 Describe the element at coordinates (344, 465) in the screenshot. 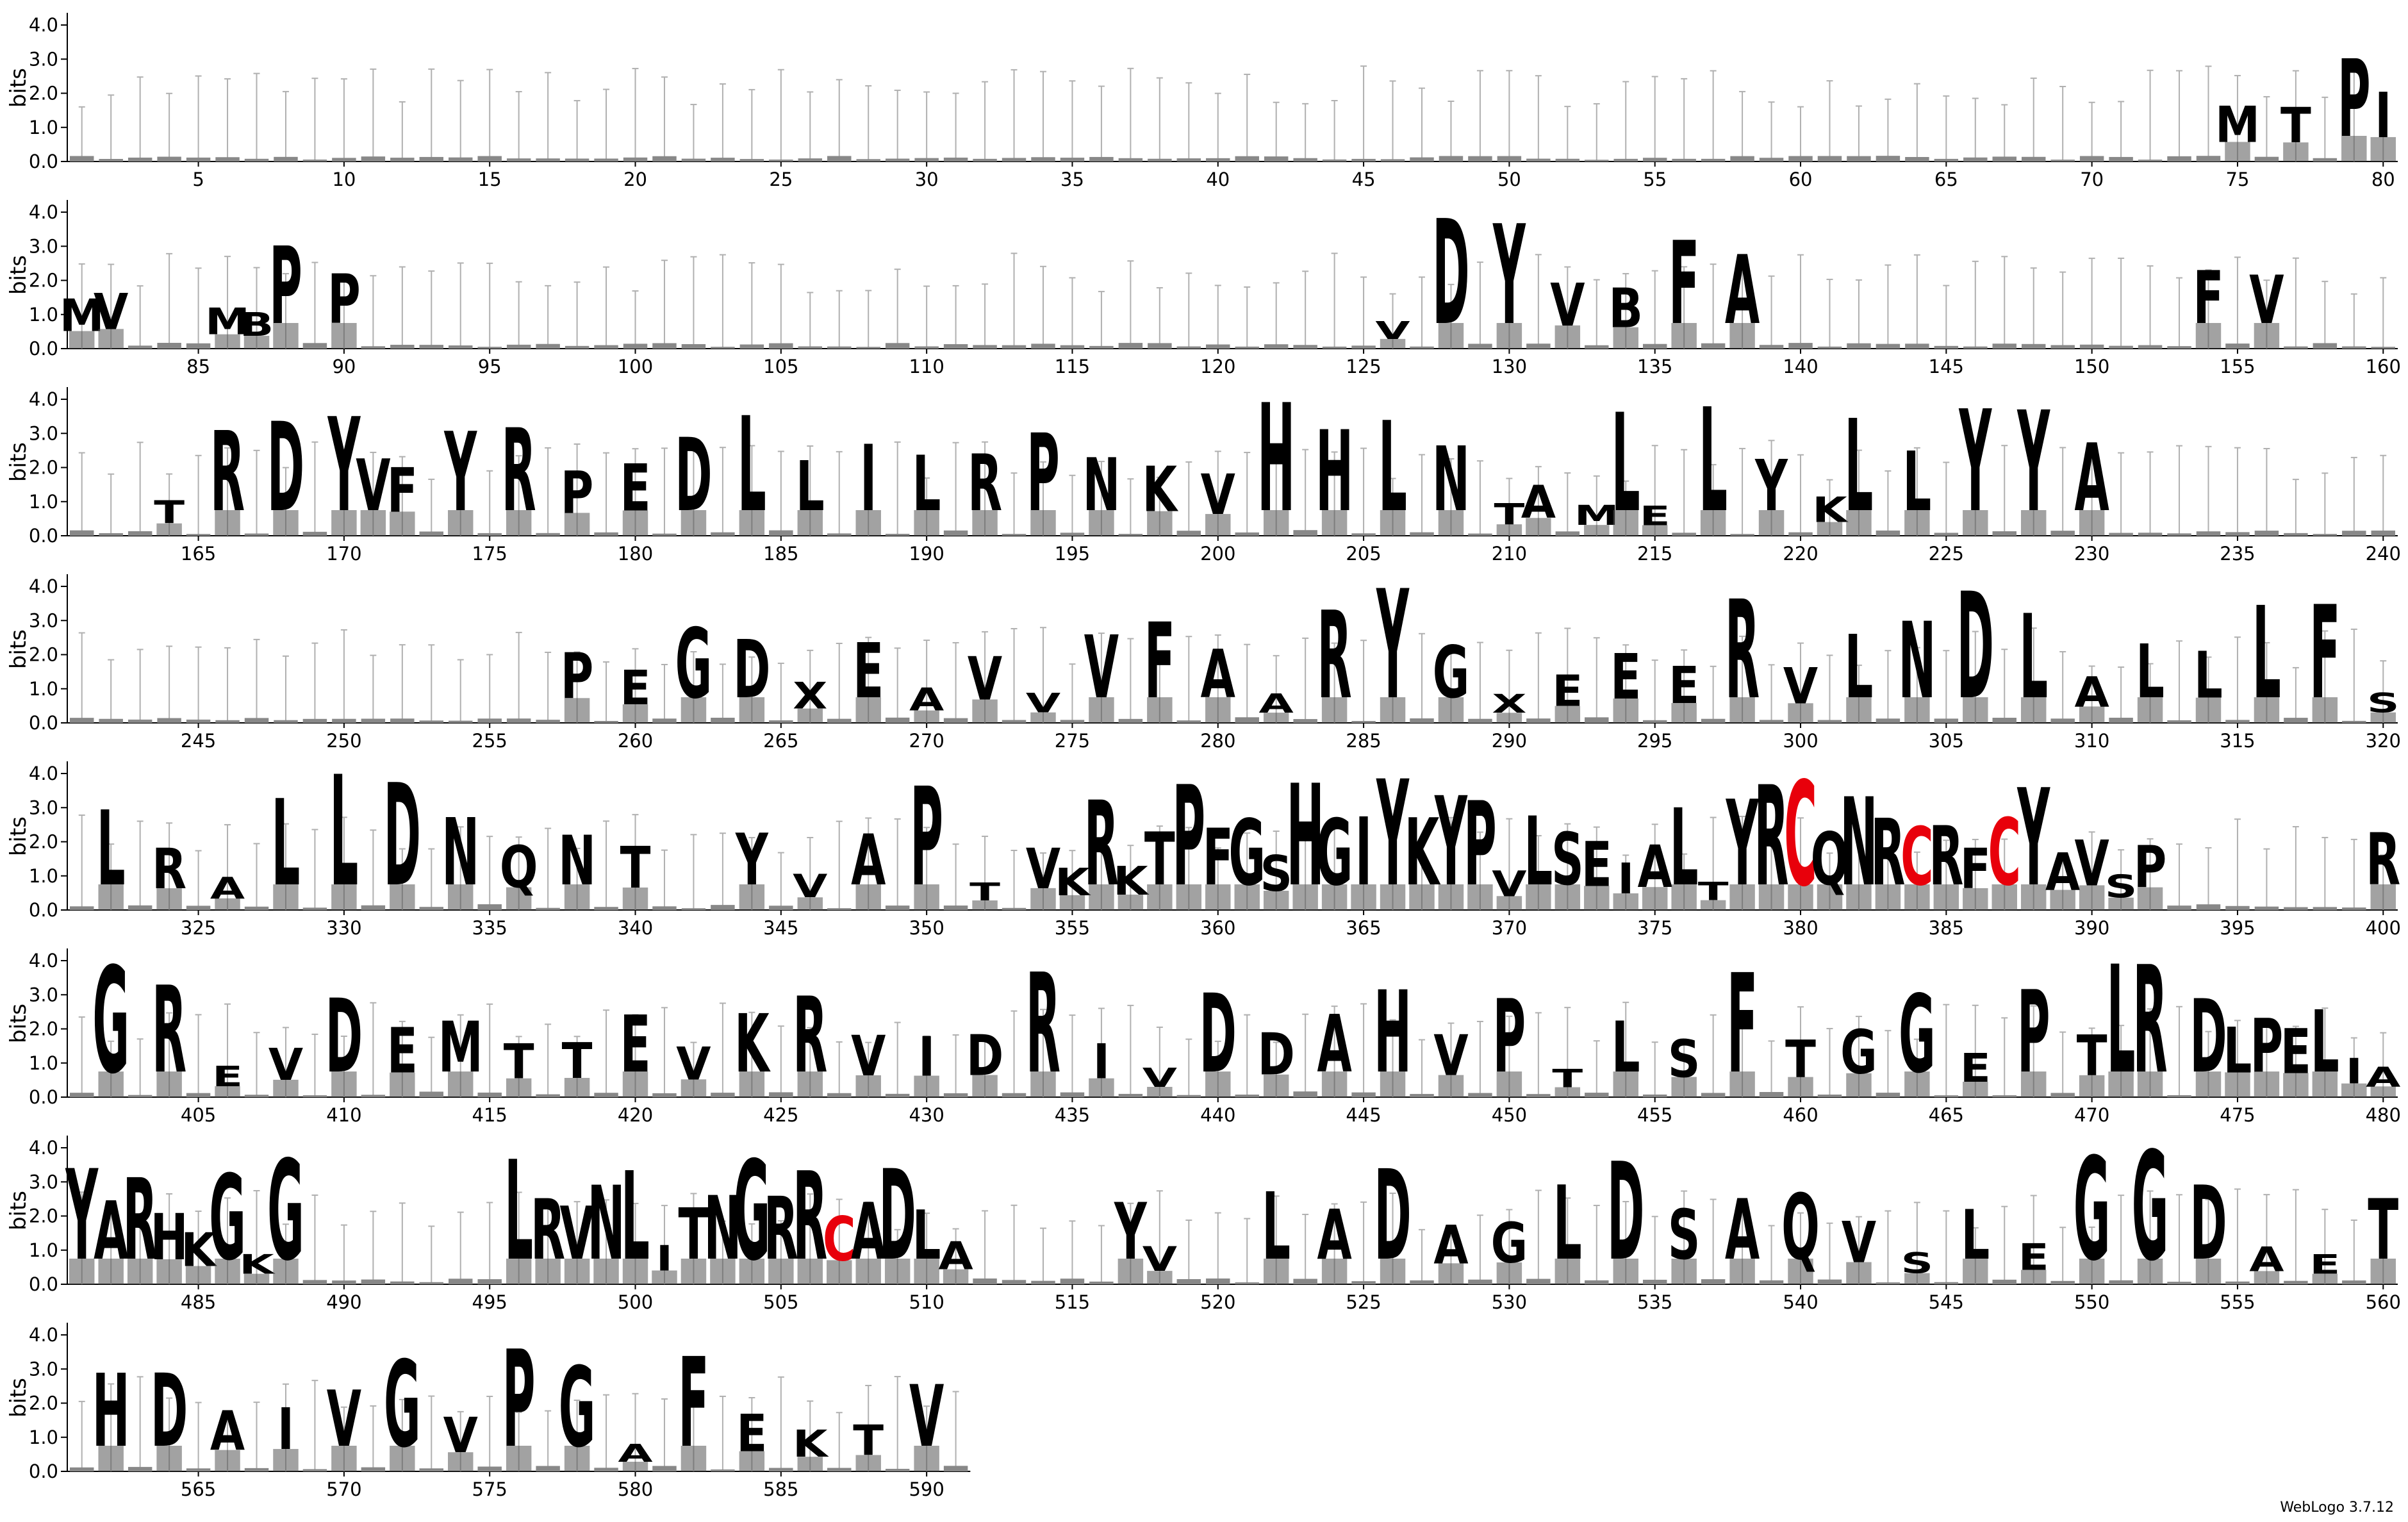

I see `logo-residue-Y: Y` at that location.